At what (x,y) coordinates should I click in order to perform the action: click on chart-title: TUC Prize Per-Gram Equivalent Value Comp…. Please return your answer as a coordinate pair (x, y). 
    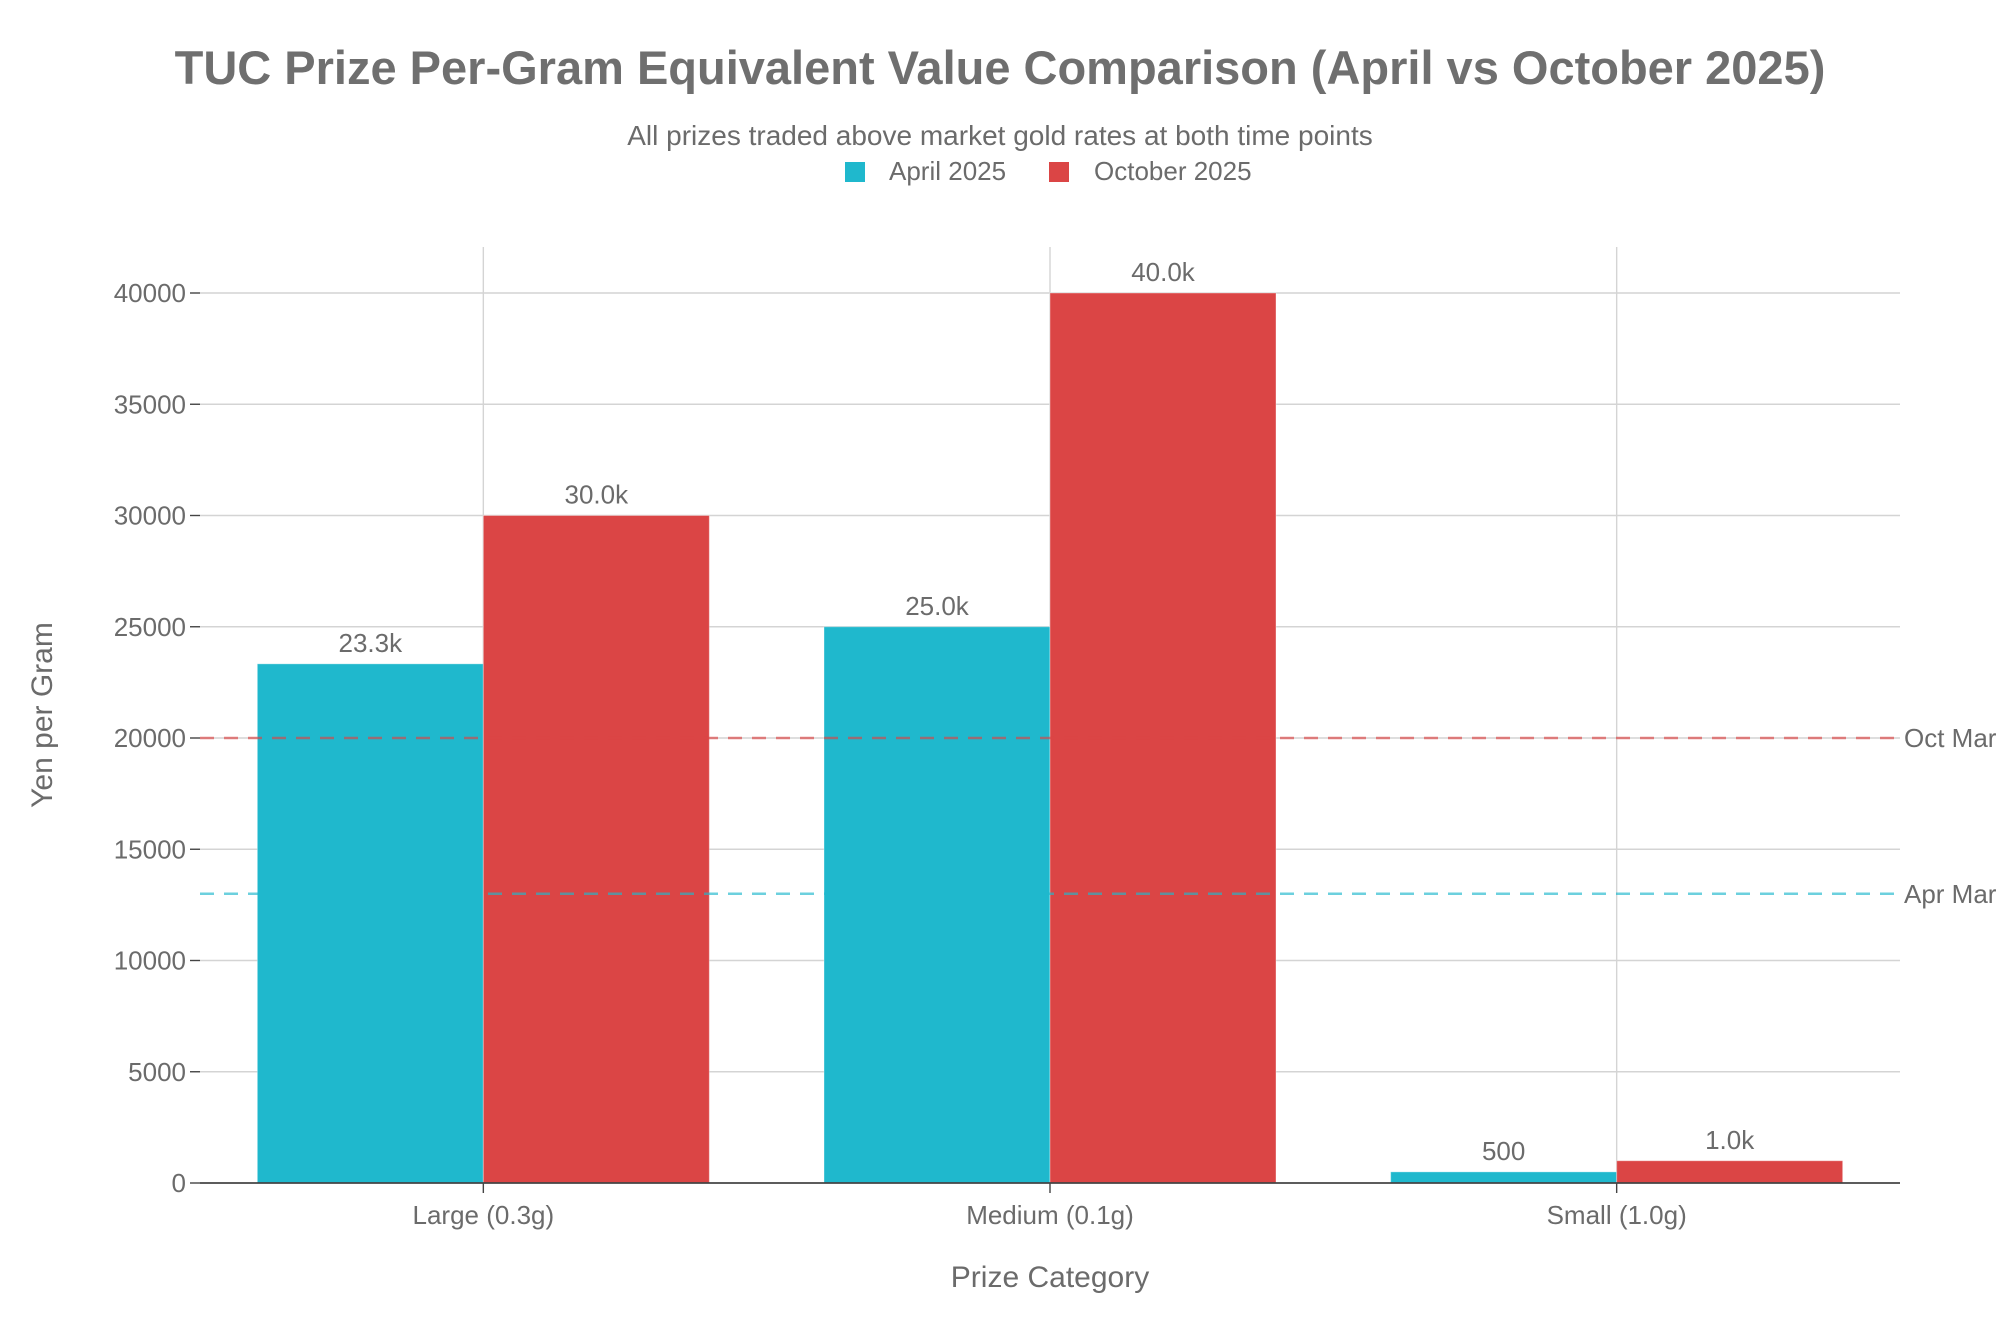
    Looking at the image, I should click on (1000, 67).